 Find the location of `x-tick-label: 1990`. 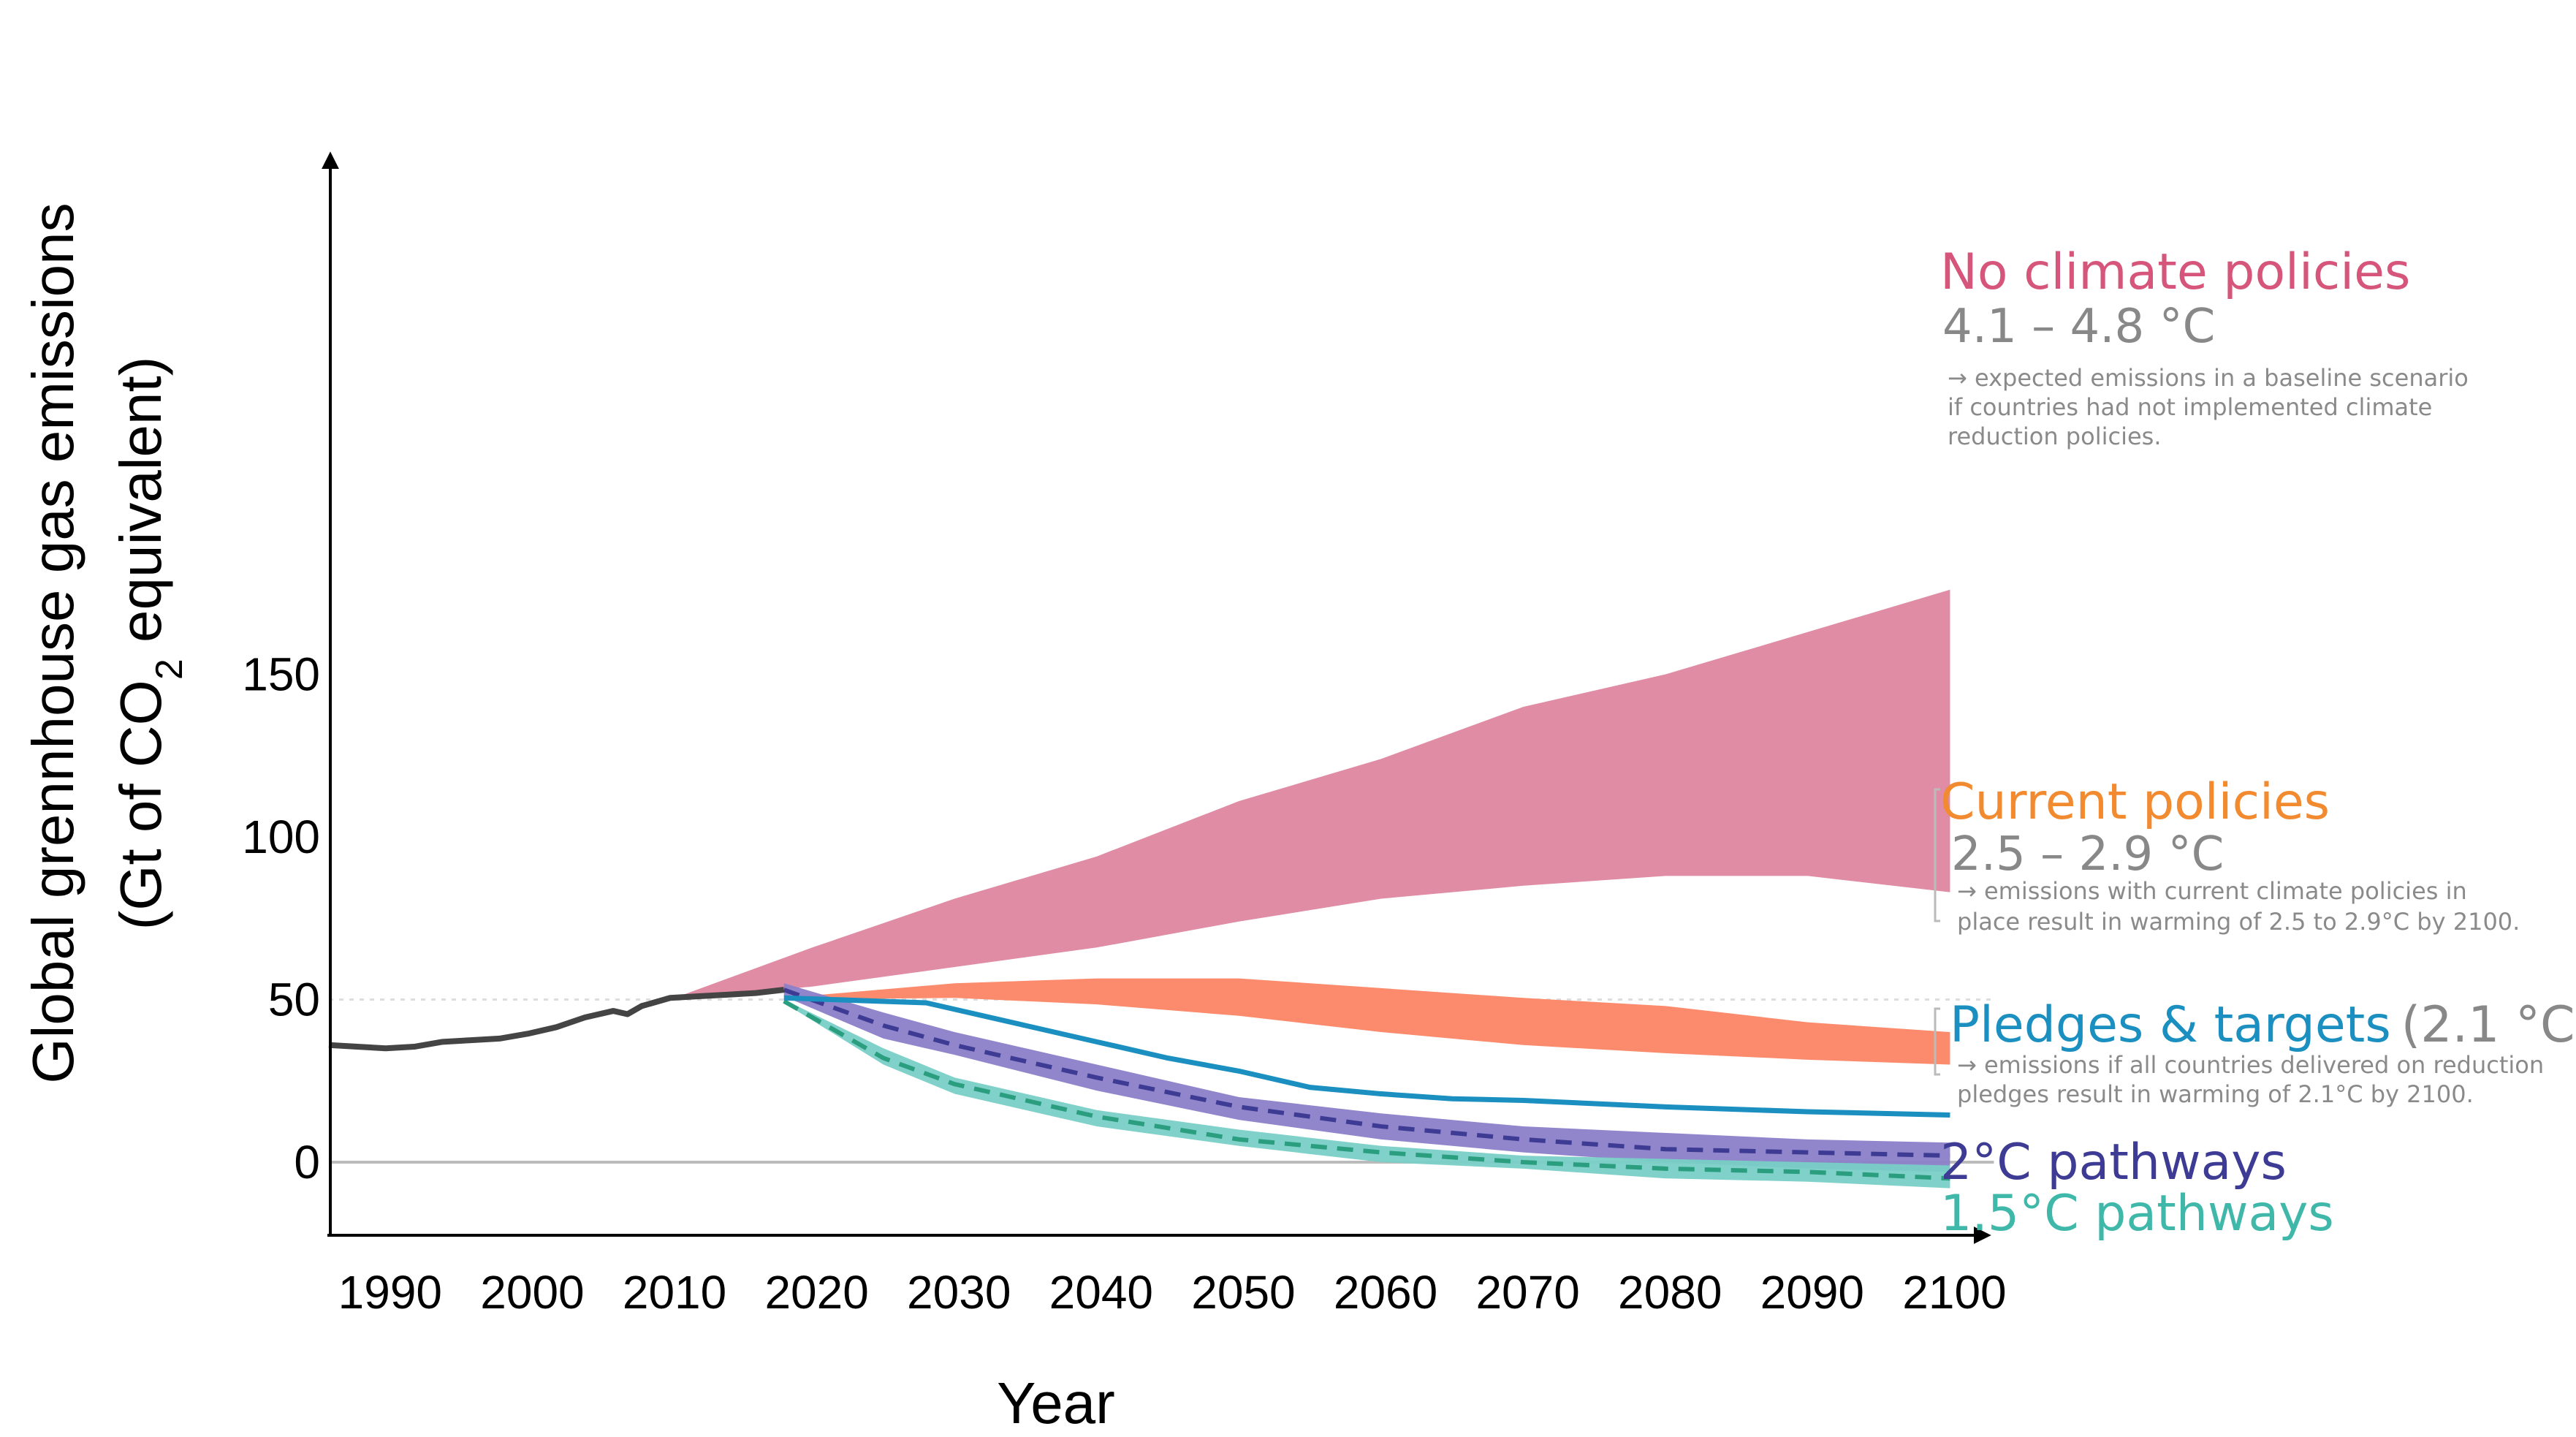

x-tick-label: 1990 is located at coordinates (390, 1292).